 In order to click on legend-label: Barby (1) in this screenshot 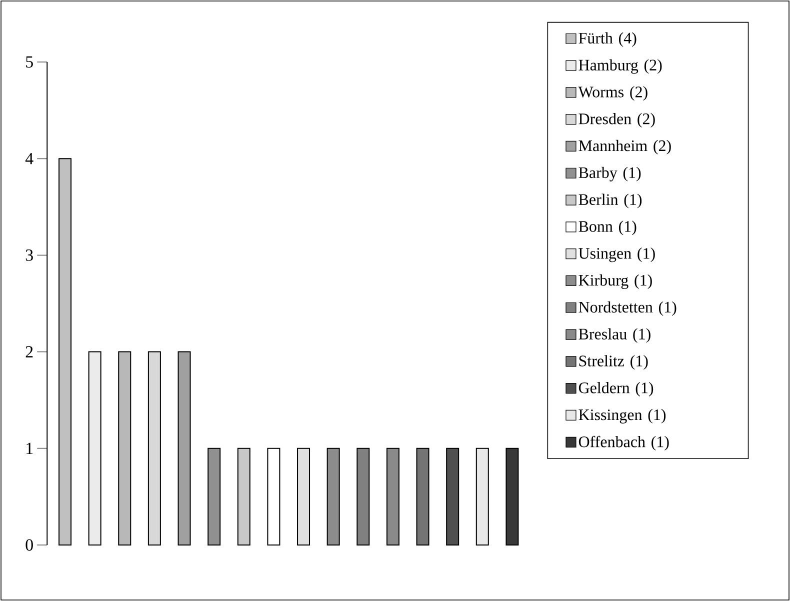, I will do `click(609, 174)`.